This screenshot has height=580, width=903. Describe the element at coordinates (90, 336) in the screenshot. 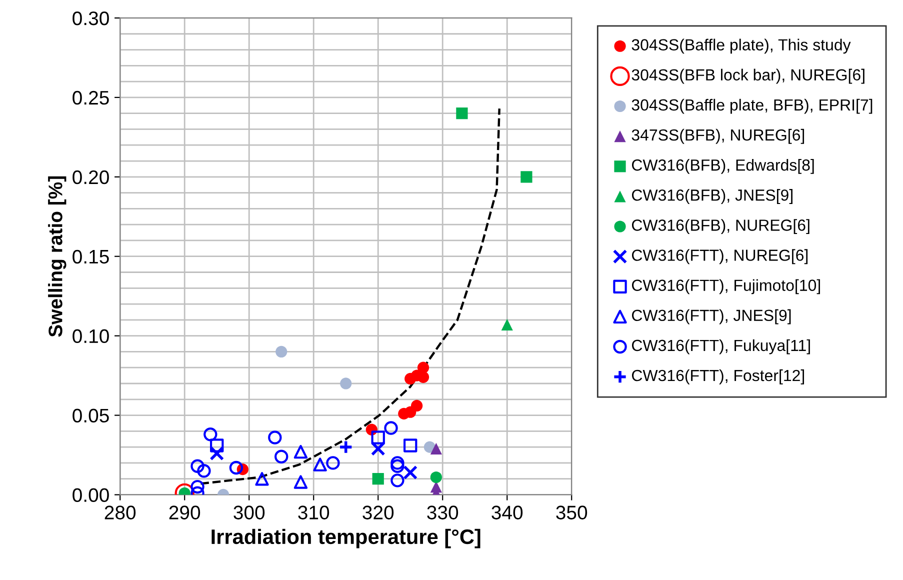

I see `y-tick-label: 0.10` at that location.